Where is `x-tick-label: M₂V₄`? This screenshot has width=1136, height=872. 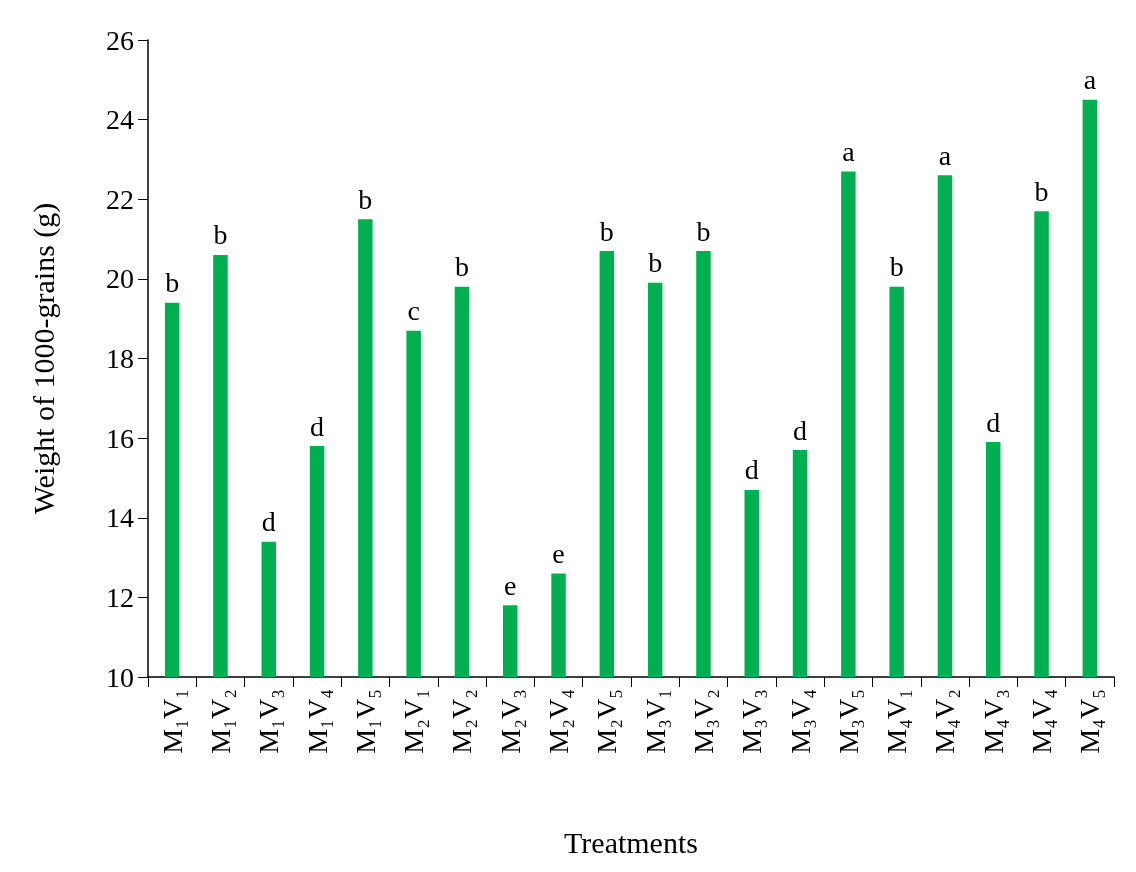 x-tick-label: M₂V₄ is located at coordinates (559, 721).